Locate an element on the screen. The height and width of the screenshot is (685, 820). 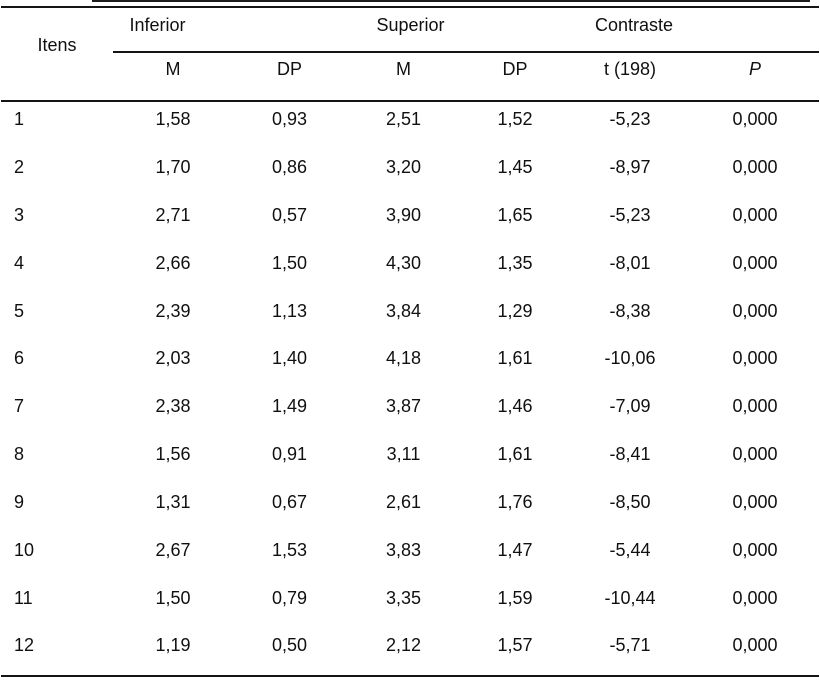
item-number-cell: 3 is located at coordinates (19, 214).